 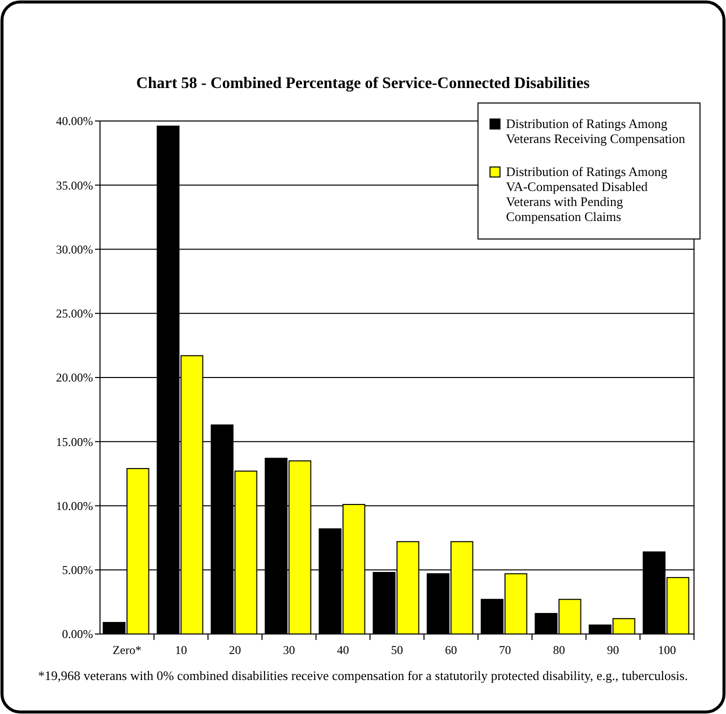 What do you see at coordinates (559, 650) in the screenshot?
I see `x-tick-label: 80` at bounding box center [559, 650].